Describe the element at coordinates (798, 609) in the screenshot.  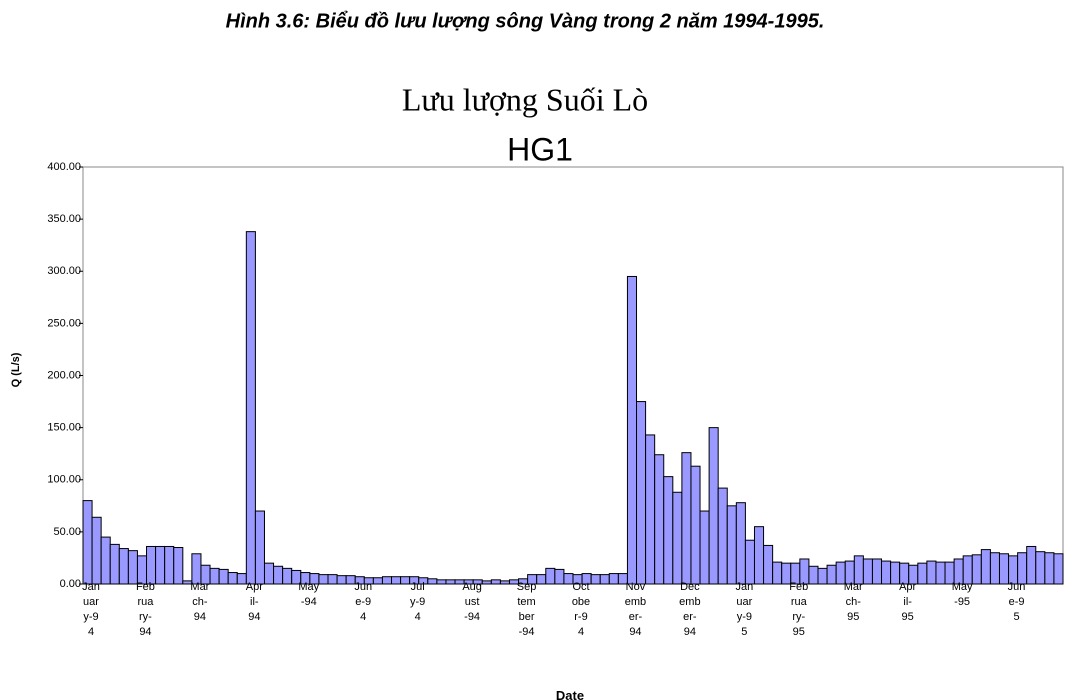
I see `x-tick-label: Feb rua ry-95` at that location.